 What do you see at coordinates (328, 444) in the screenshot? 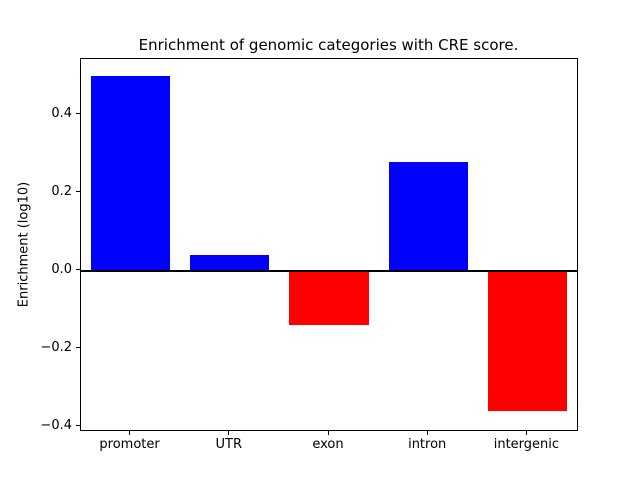
I see `x-tick-label-exon: exon` at bounding box center [328, 444].